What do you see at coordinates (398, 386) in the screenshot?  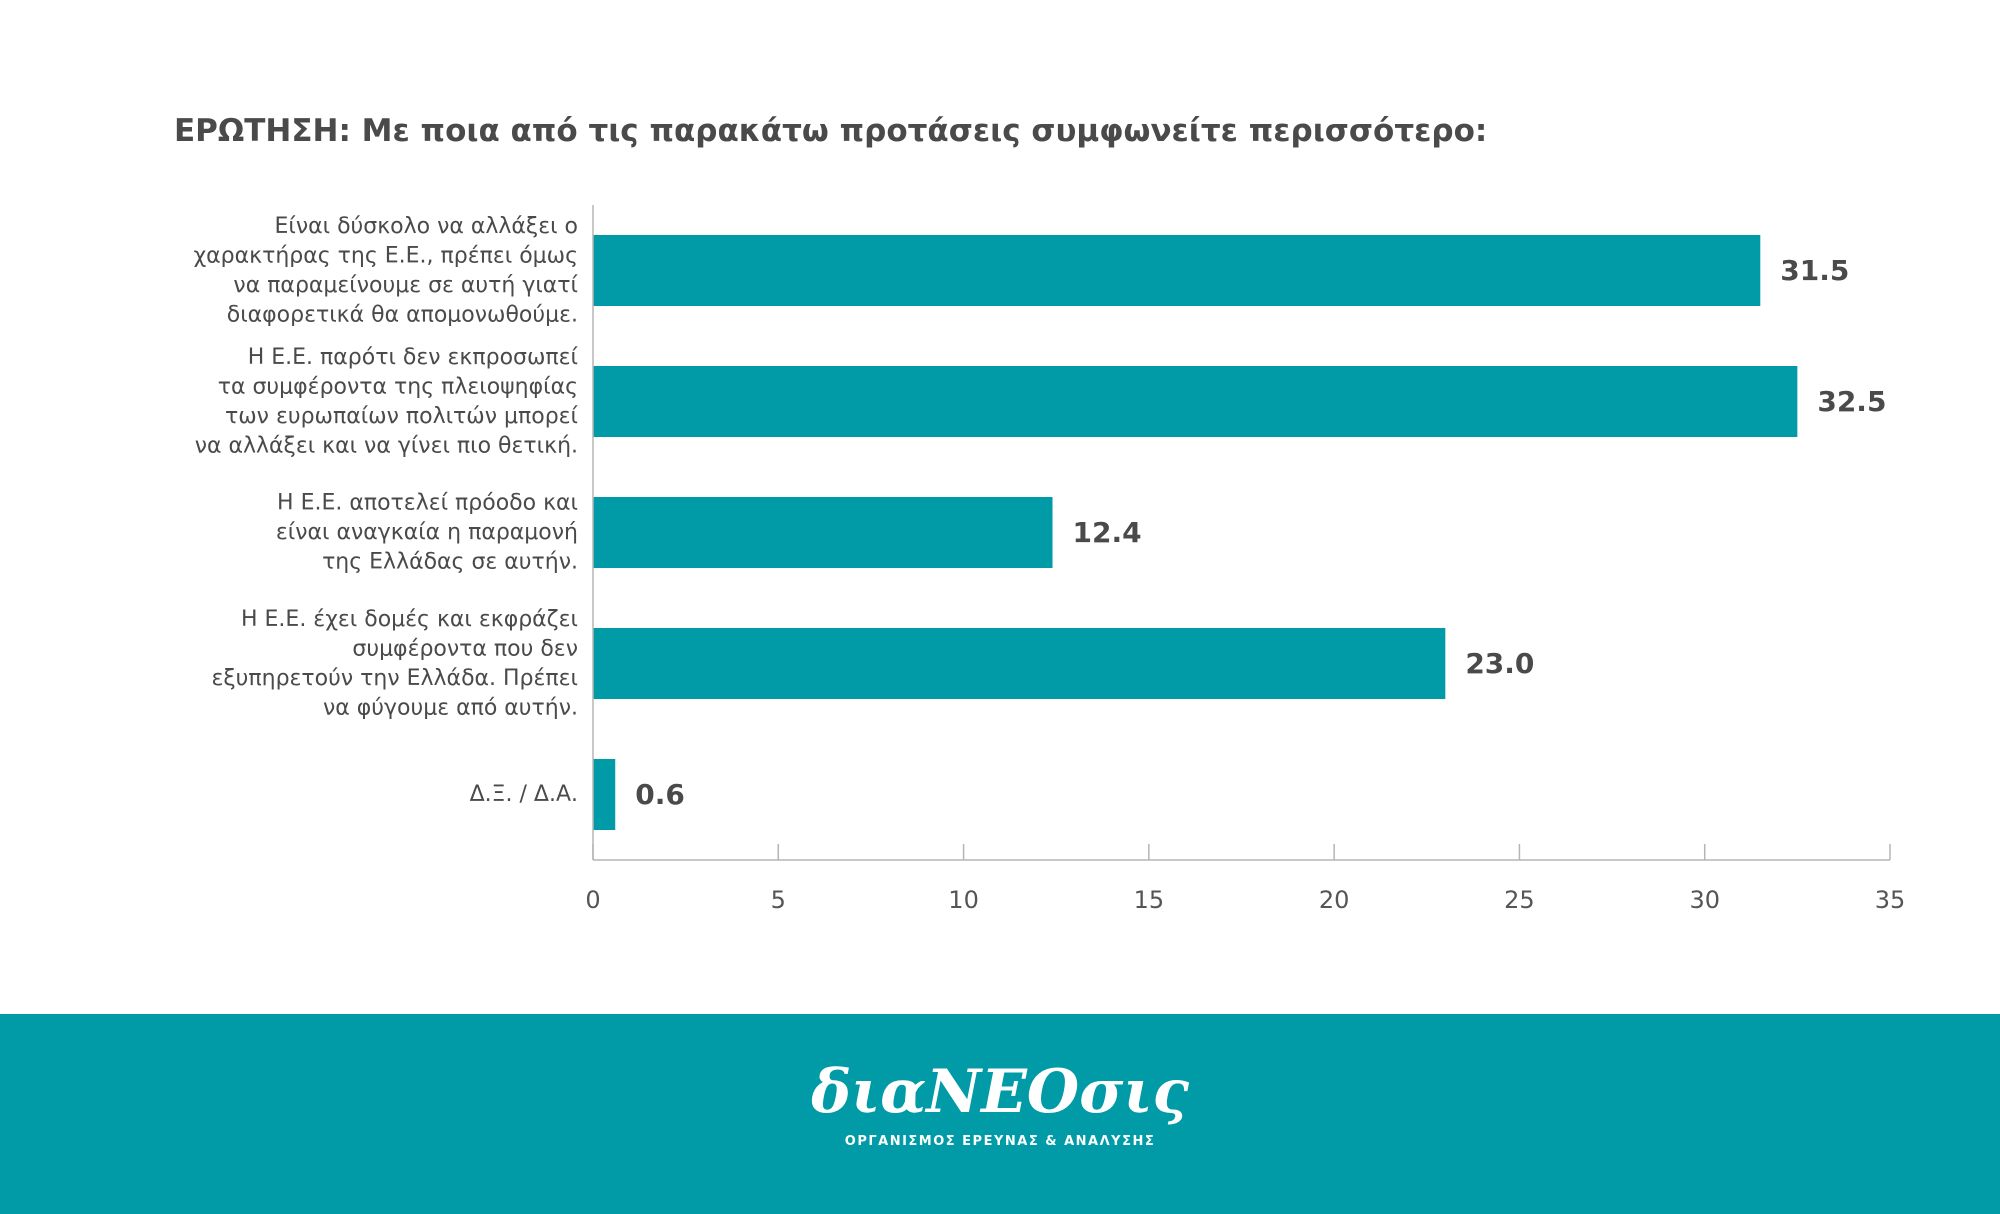 I see `category-label-line: τα συμφέροντα της πλειοψηφίας` at bounding box center [398, 386].